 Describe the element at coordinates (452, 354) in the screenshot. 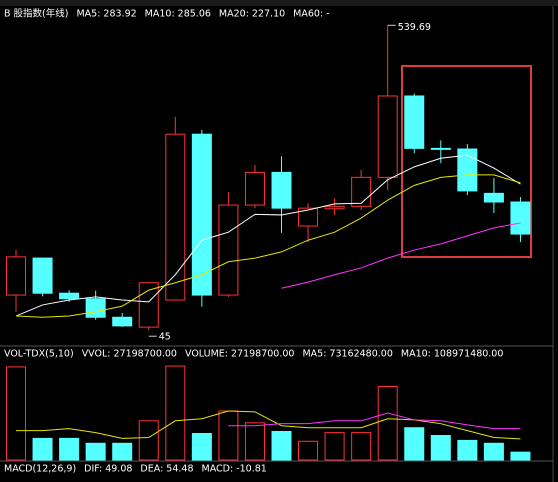

I see `indicator-label: MA10: 108971480.00` at that location.